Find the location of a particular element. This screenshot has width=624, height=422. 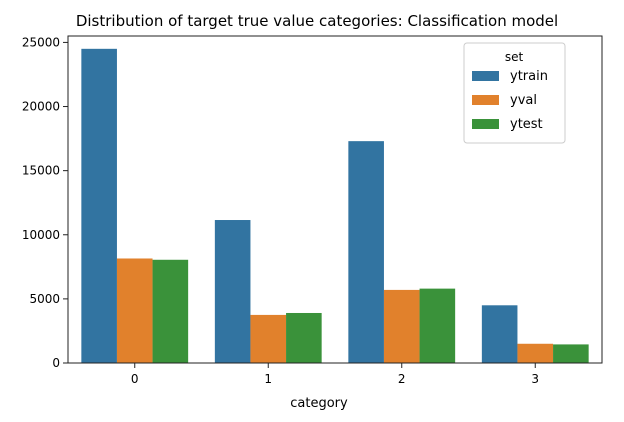

y-tick-label: 20000 is located at coordinates (41, 107).